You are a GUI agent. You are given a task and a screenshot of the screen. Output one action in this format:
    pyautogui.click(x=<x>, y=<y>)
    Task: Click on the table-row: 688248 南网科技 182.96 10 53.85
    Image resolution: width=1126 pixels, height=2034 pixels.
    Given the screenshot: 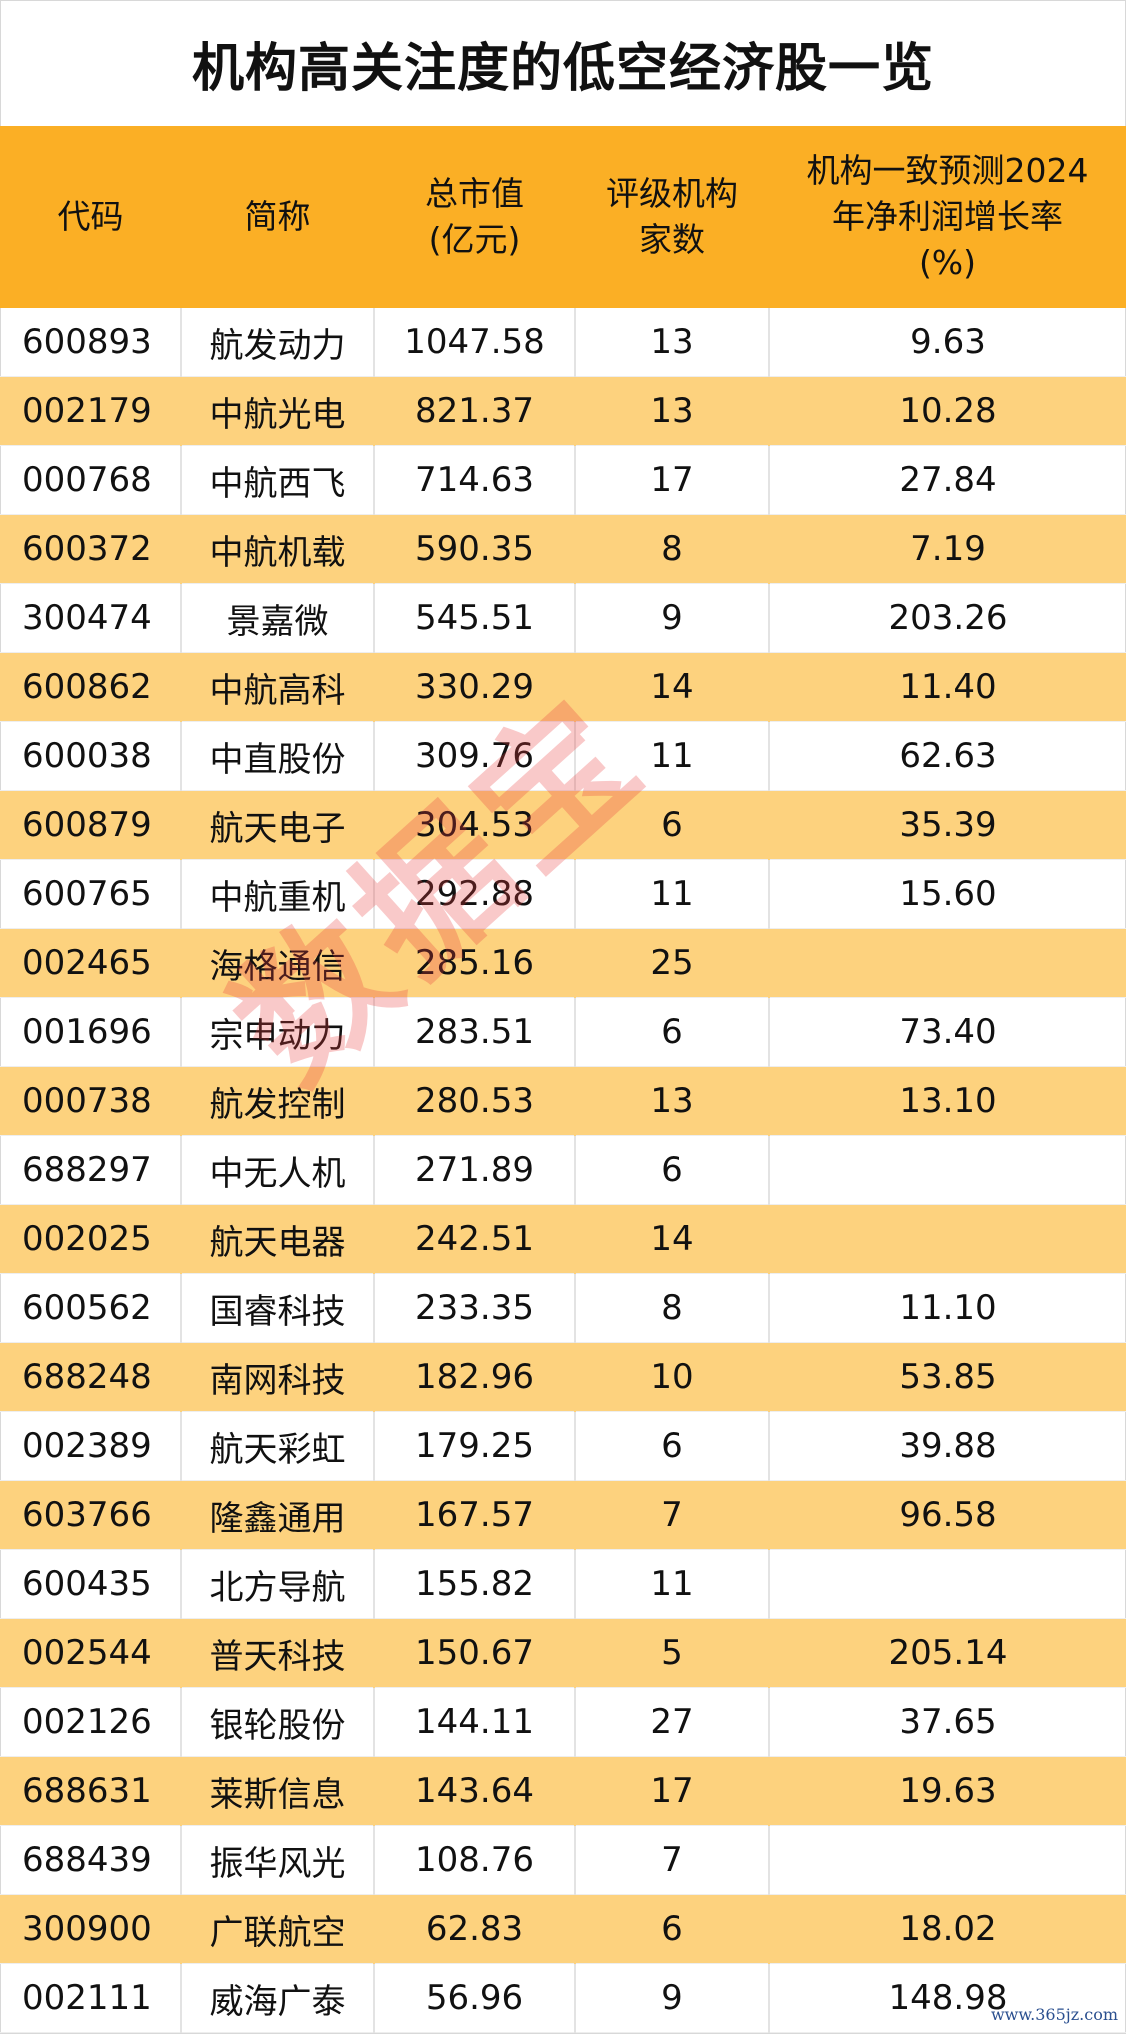 What is the action you would take?
    pyautogui.click(x=563, y=1377)
    